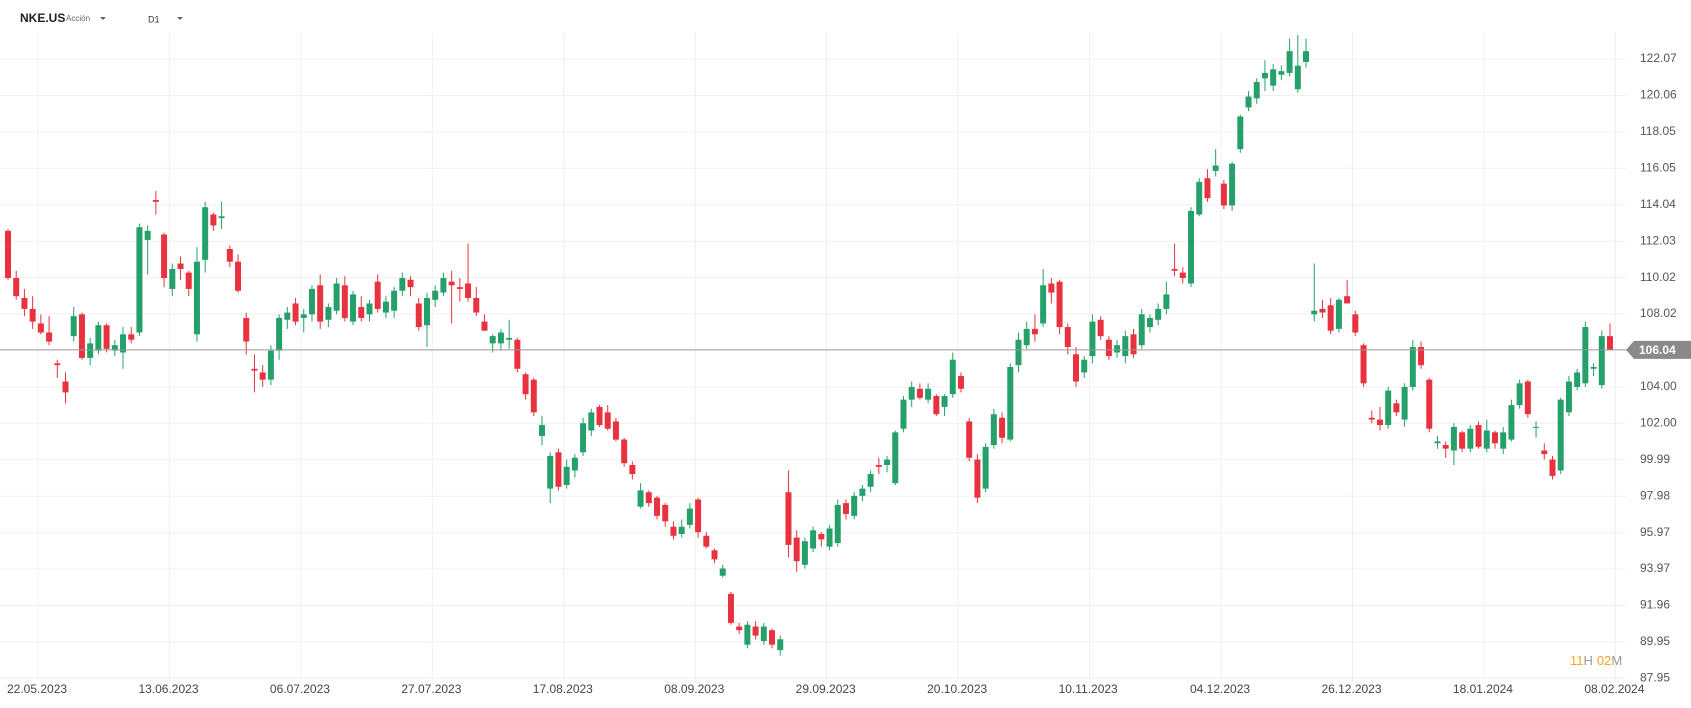  Describe the element at coordinates (78, 18) in the screenshot. I see `instrument-type: Acción` at that location.